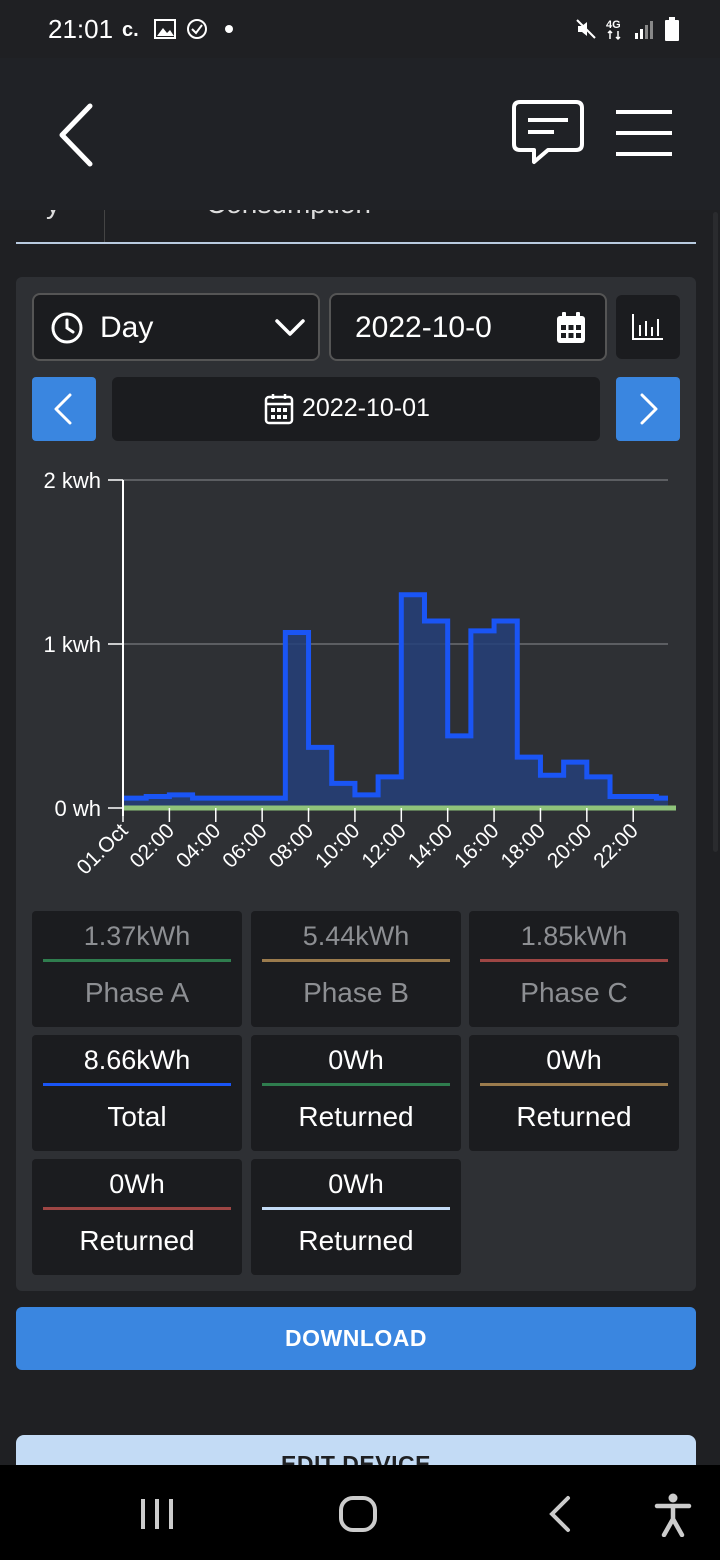  I want to click on chevron-down-icon, so click(290, 327).